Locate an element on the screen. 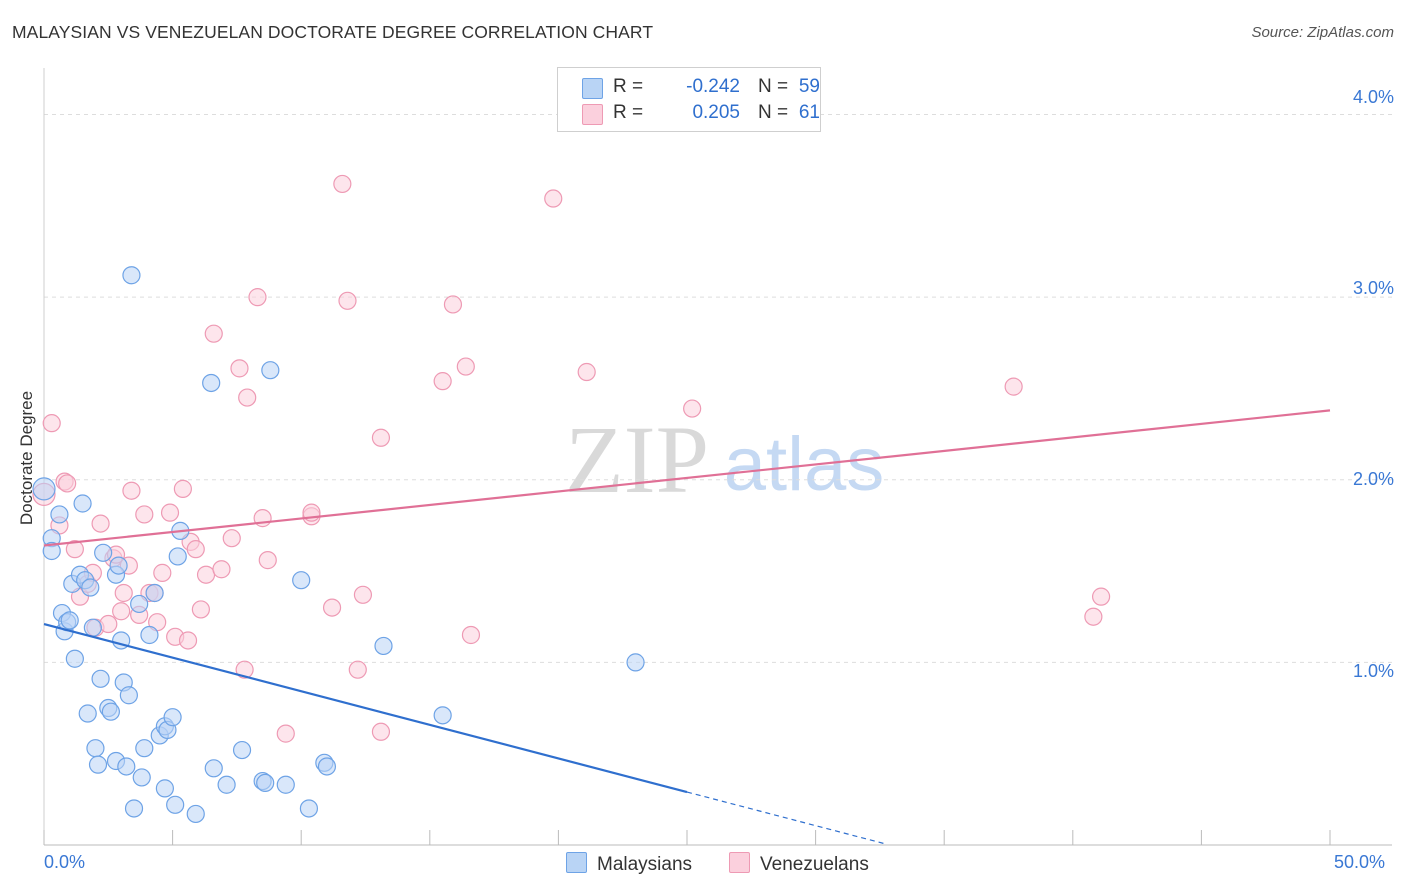  legend-box: R = -0.242 N = 59 R = 0.205 N = 61 is located at coordinates (689, 99).